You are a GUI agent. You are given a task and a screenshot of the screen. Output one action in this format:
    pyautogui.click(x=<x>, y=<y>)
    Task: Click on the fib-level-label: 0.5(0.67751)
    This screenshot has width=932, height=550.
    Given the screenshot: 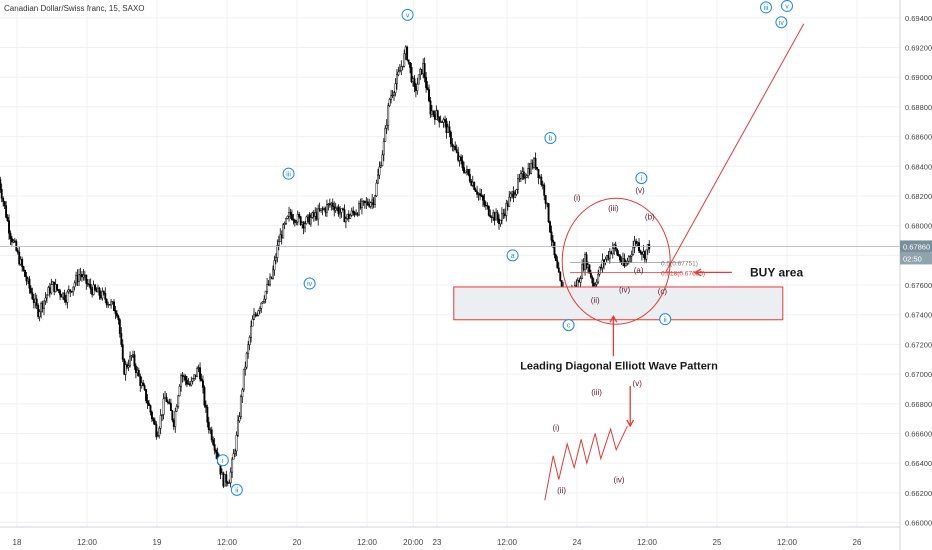 What is the action you would take?
    pyautogui.click(x=679, y=264)
    